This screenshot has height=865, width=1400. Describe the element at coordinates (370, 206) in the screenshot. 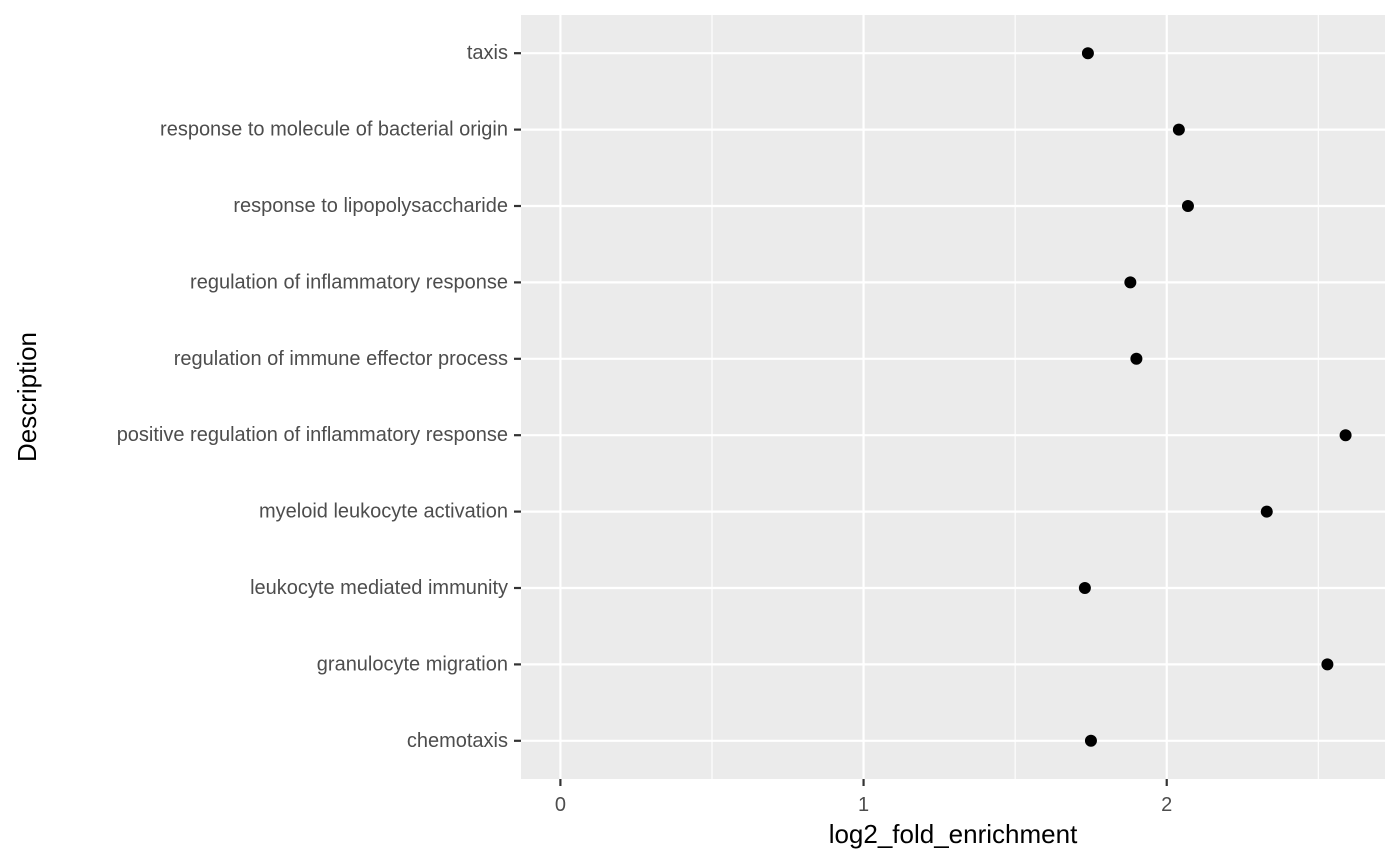

I see `y-tick-label-7: response to lipopolysaccharide` at that location.